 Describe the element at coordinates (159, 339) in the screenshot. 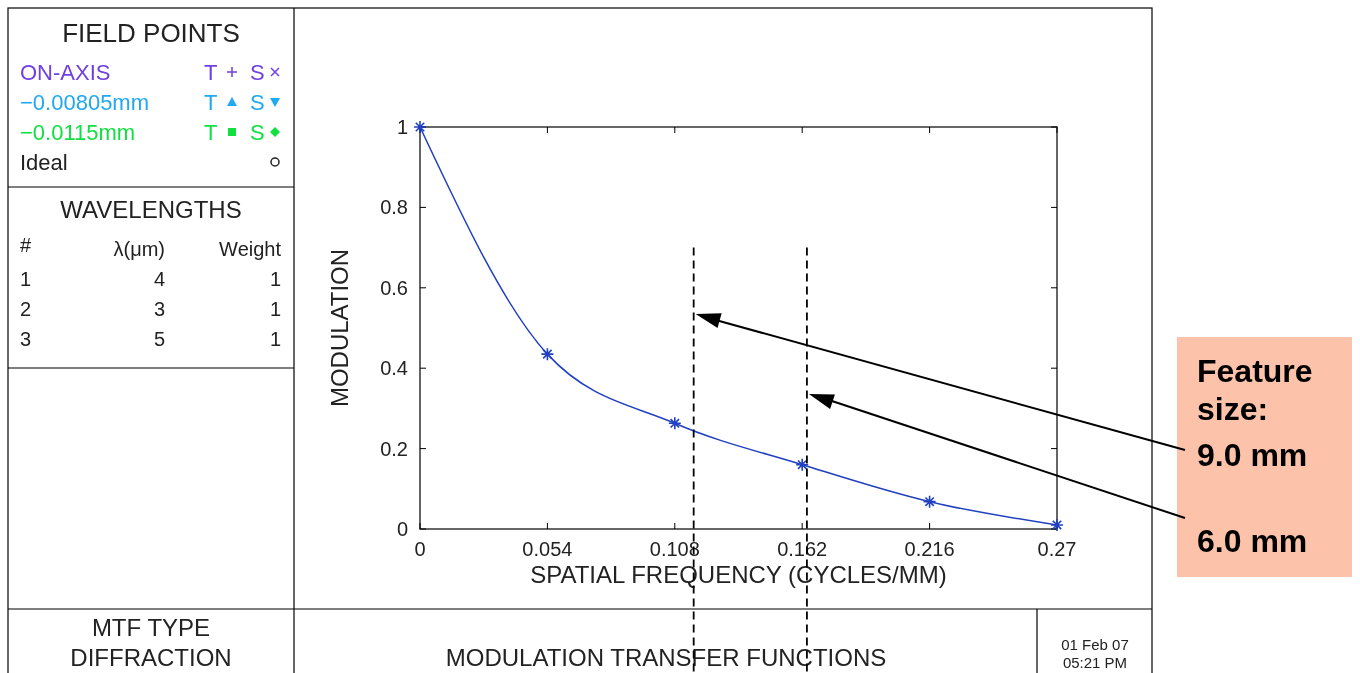

I see `text: 5` at that location.